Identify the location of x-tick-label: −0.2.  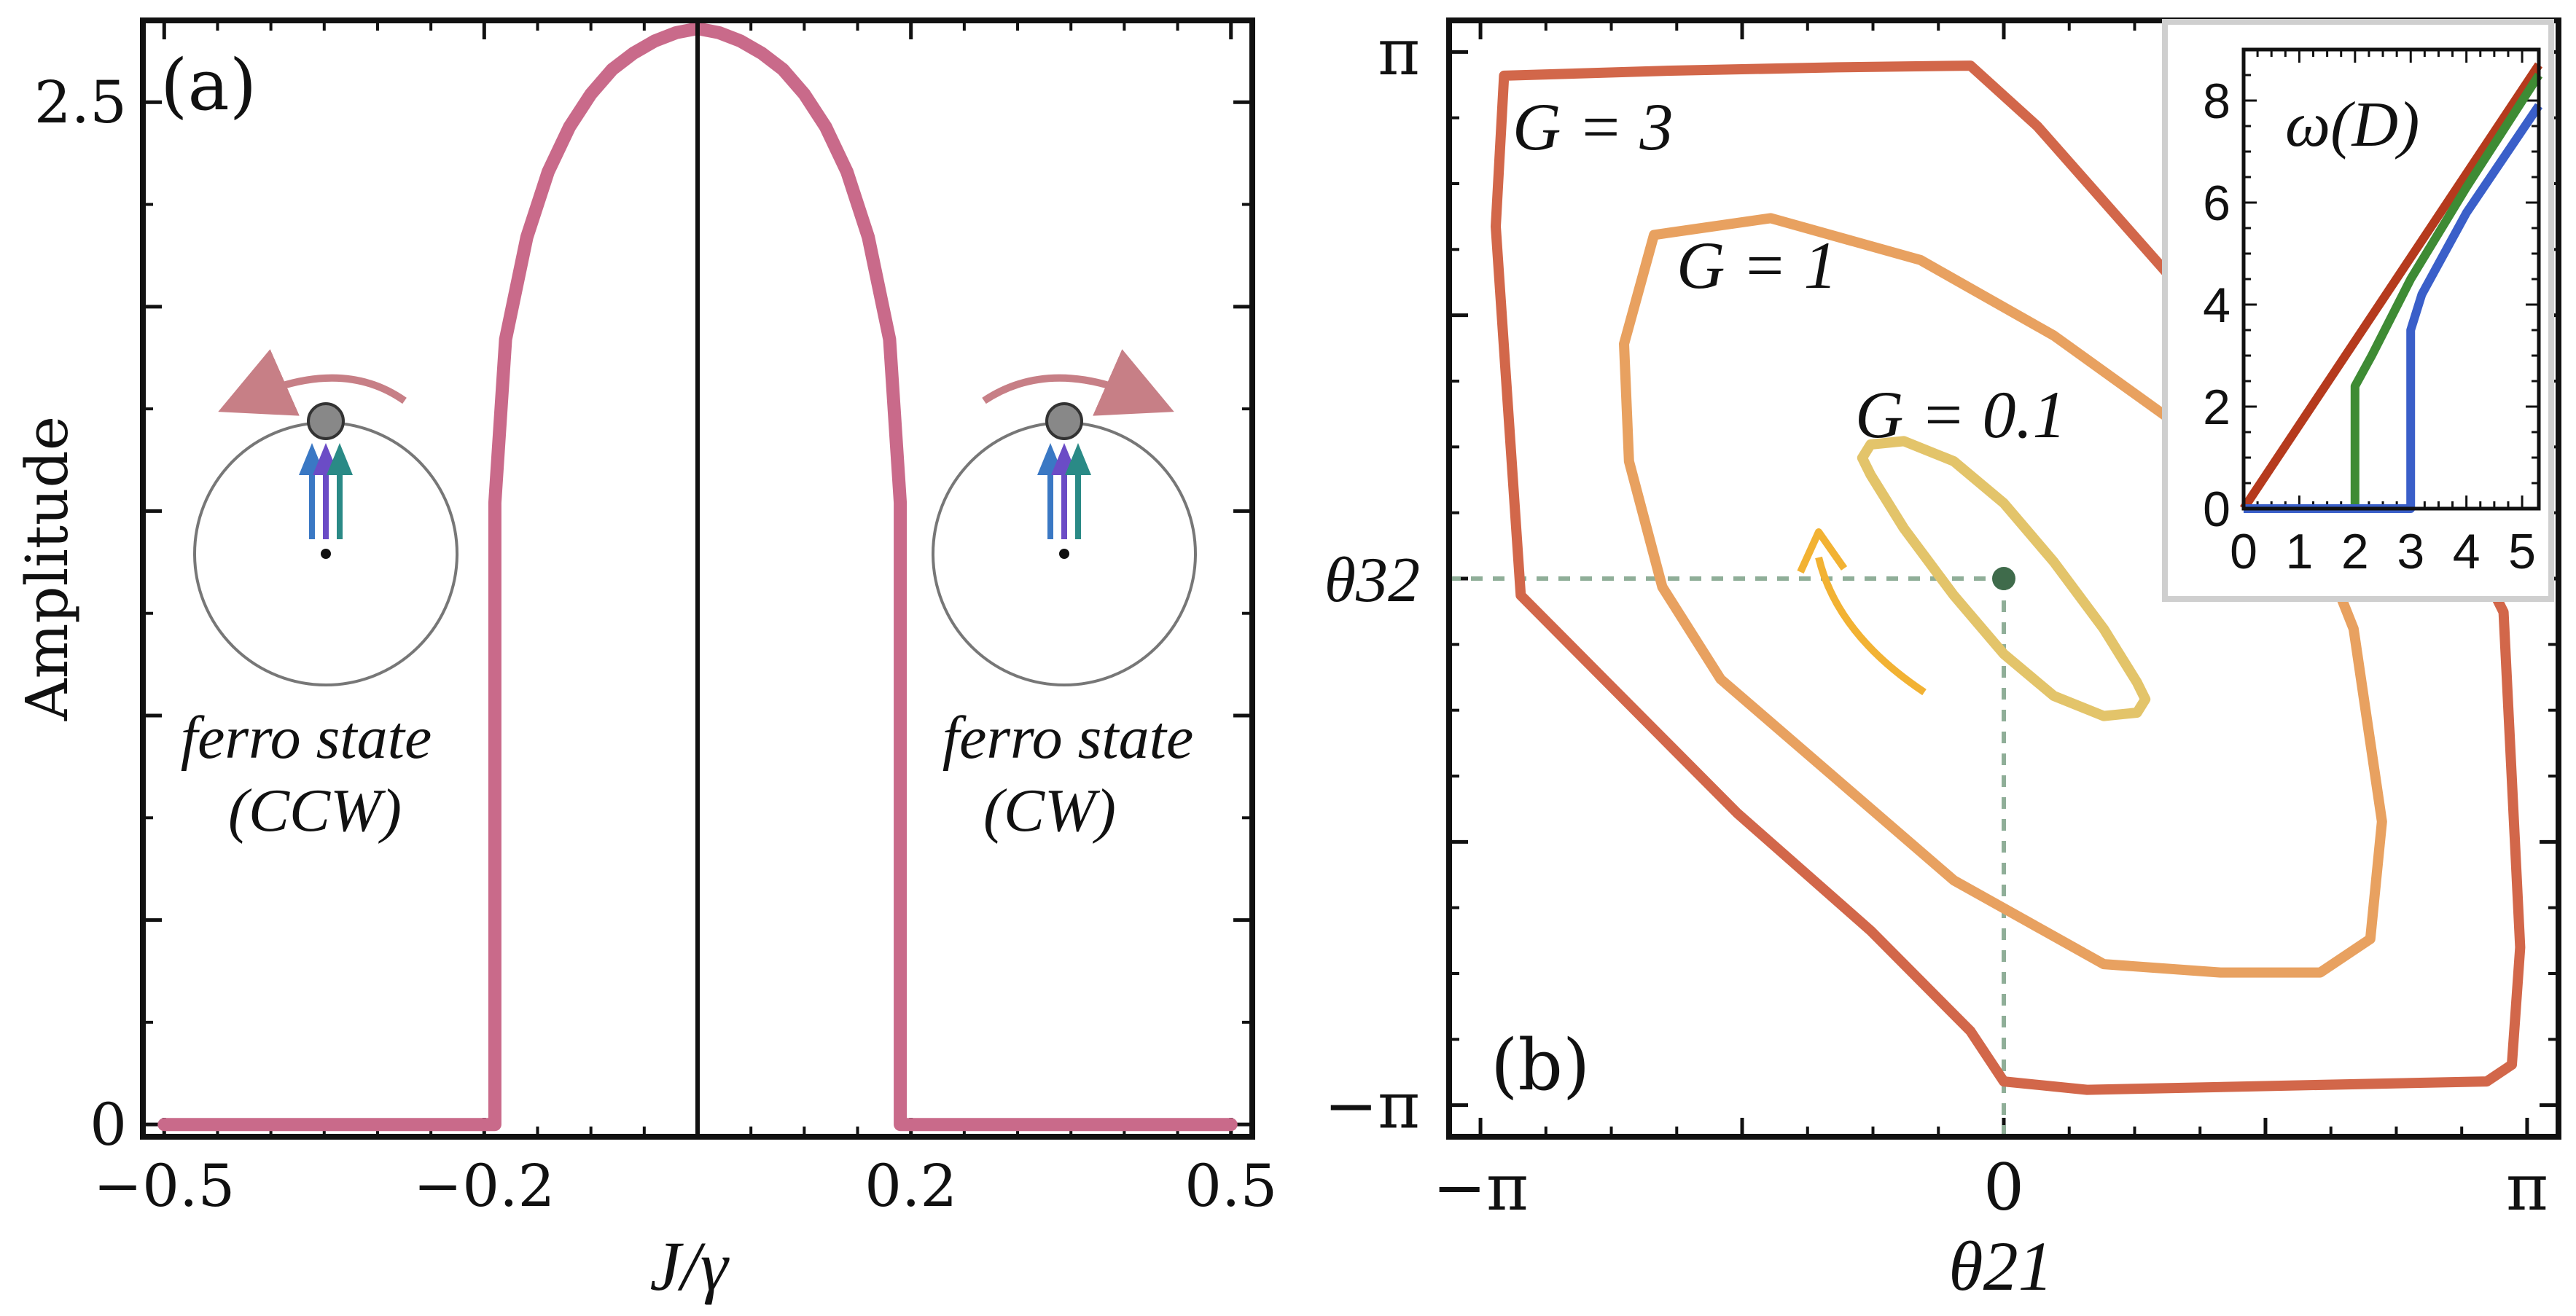
(484, 1186).